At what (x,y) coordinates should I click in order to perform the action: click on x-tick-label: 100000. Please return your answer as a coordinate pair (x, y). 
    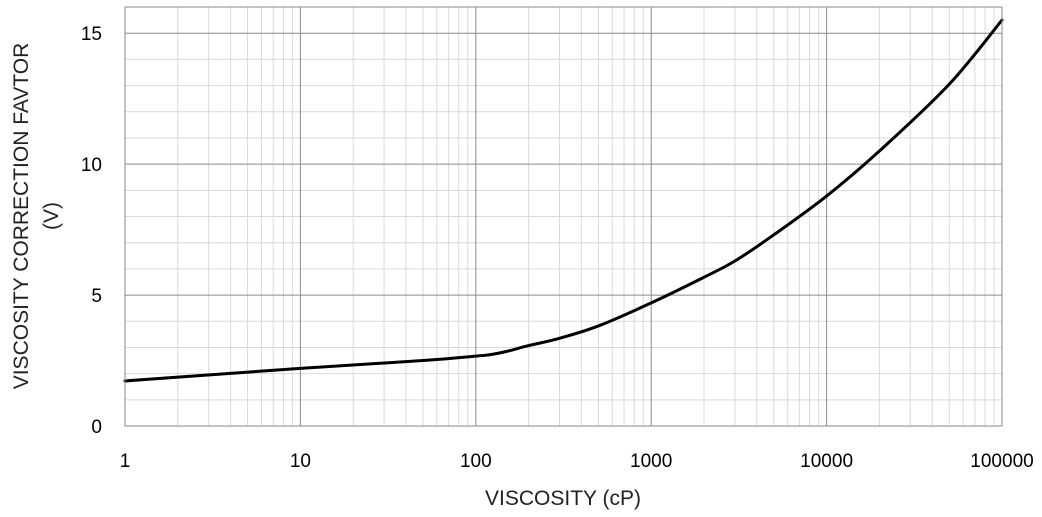
    Looking at the image, I should click on (1001, 461).